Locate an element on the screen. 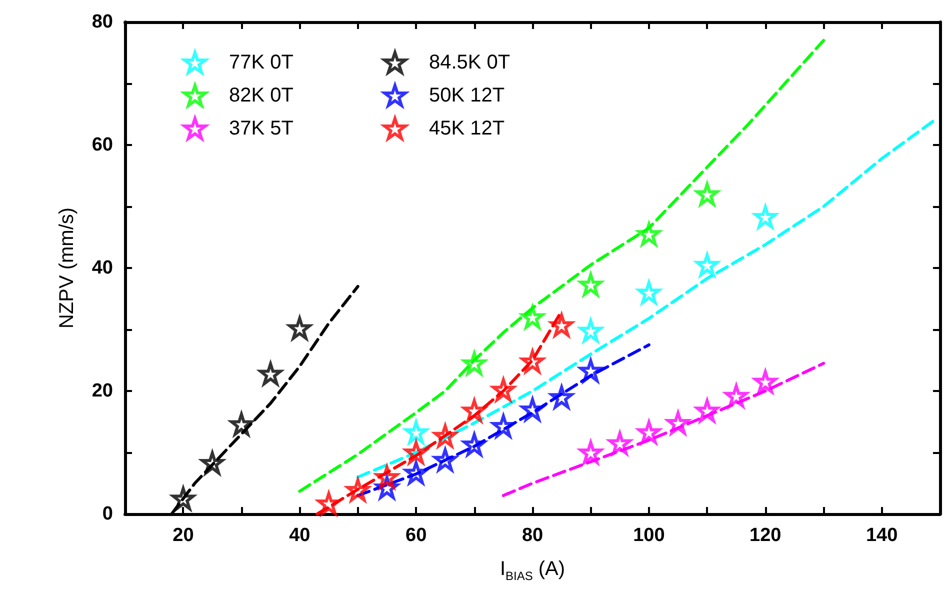 This screenshot has width=952, height=604. legend-label: 84.5K 0T is located at coordinates (469, 63).